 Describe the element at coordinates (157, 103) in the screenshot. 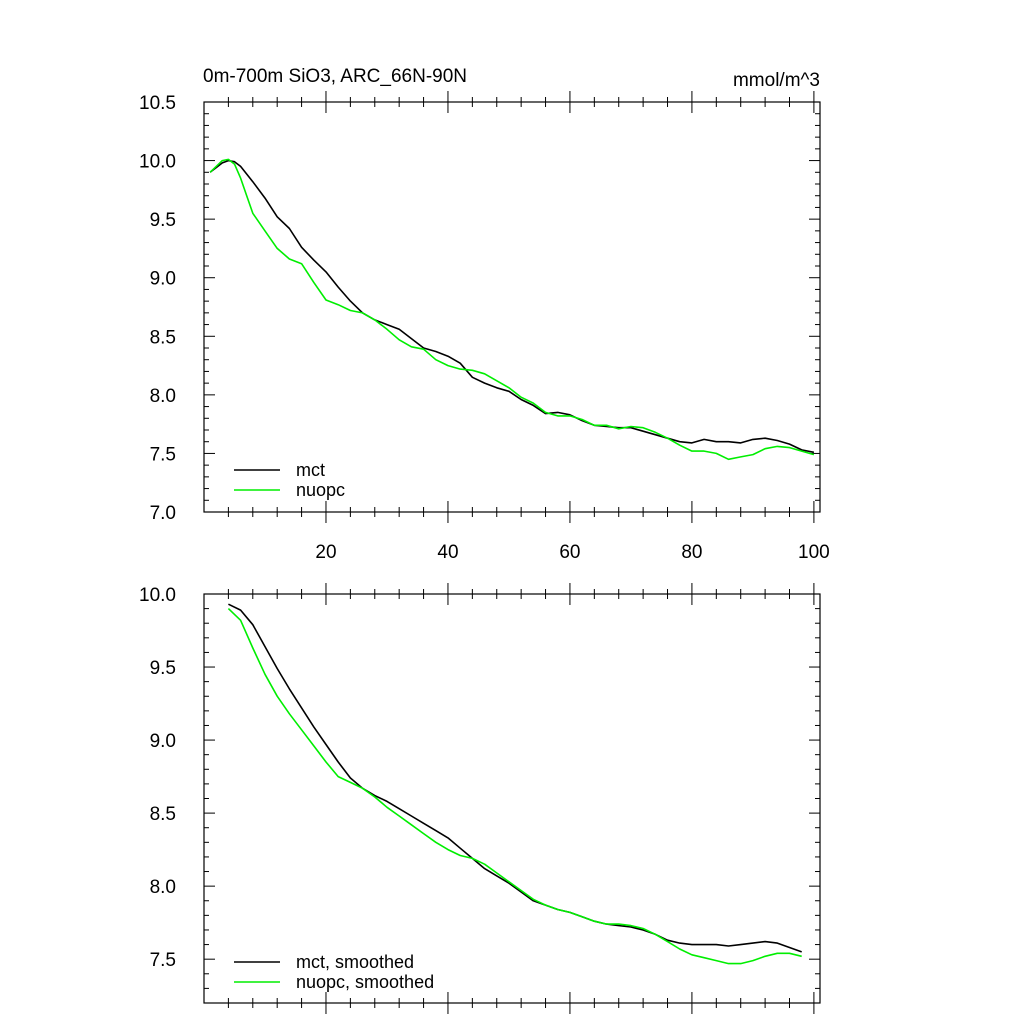

I see `y-tick-label: 10.5` at that location.